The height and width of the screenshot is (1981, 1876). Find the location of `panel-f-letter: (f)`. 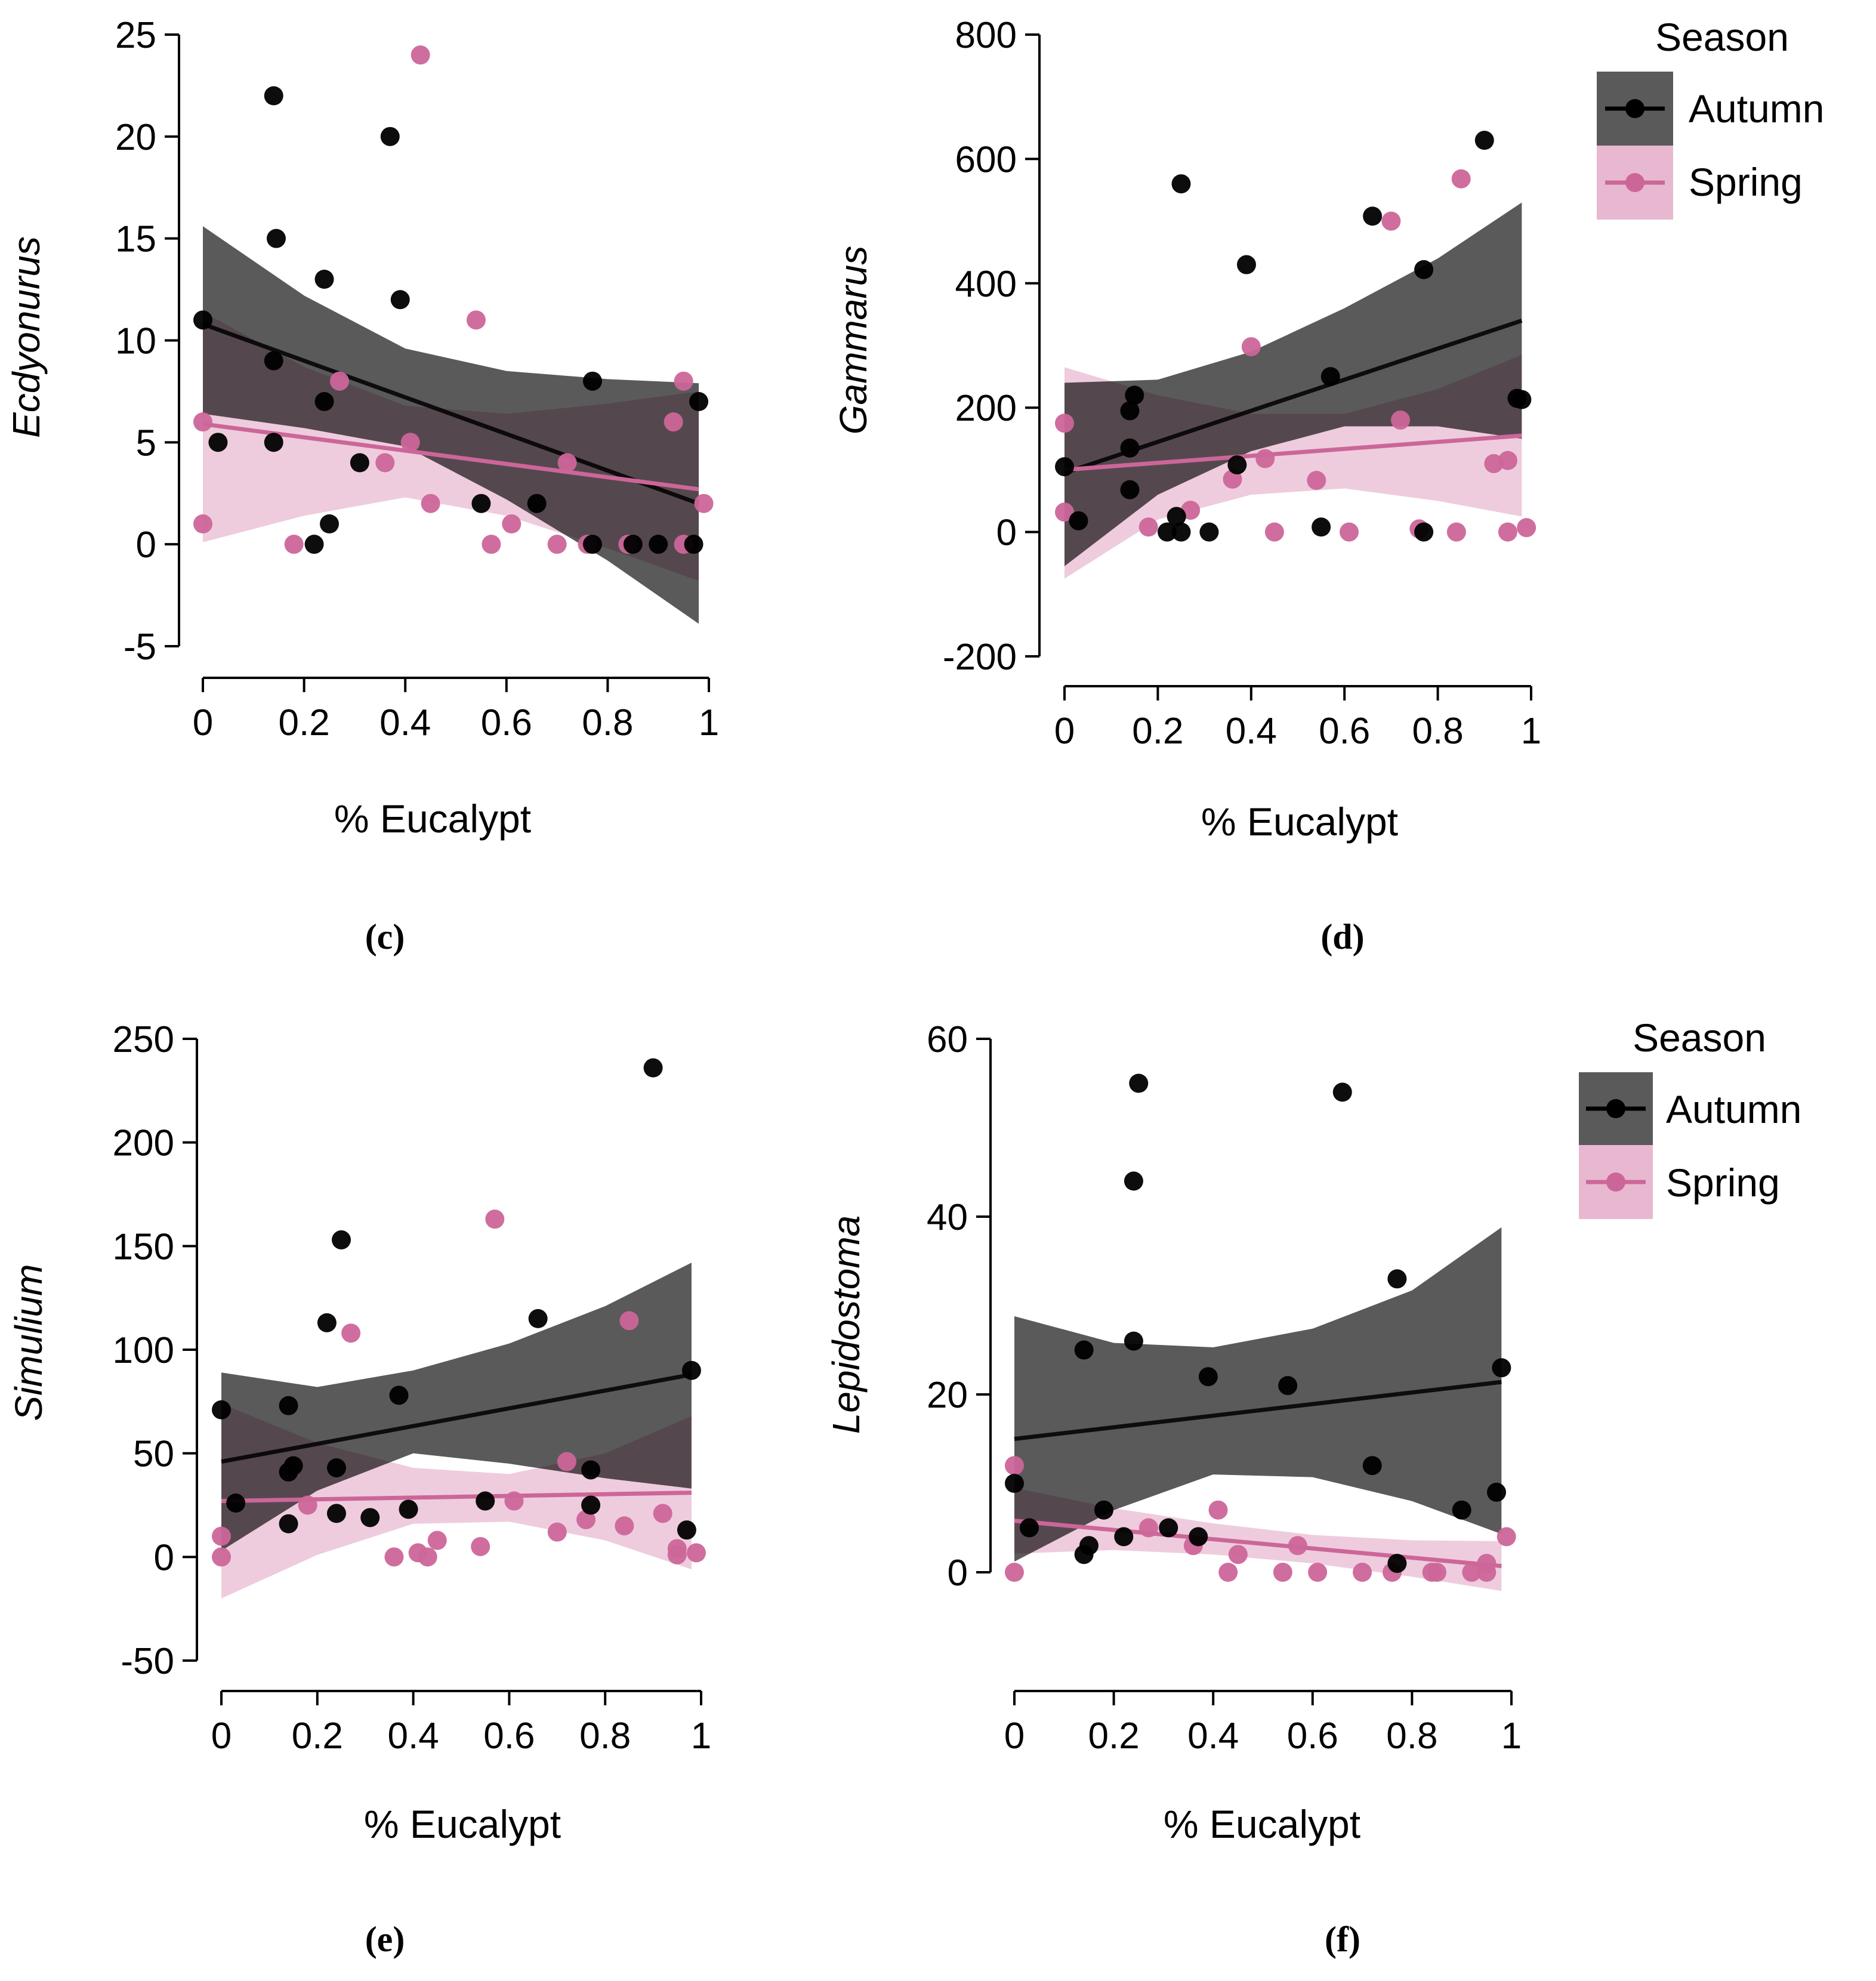

panel-f-letter: (f) is located at coordinates (1342, 1939).